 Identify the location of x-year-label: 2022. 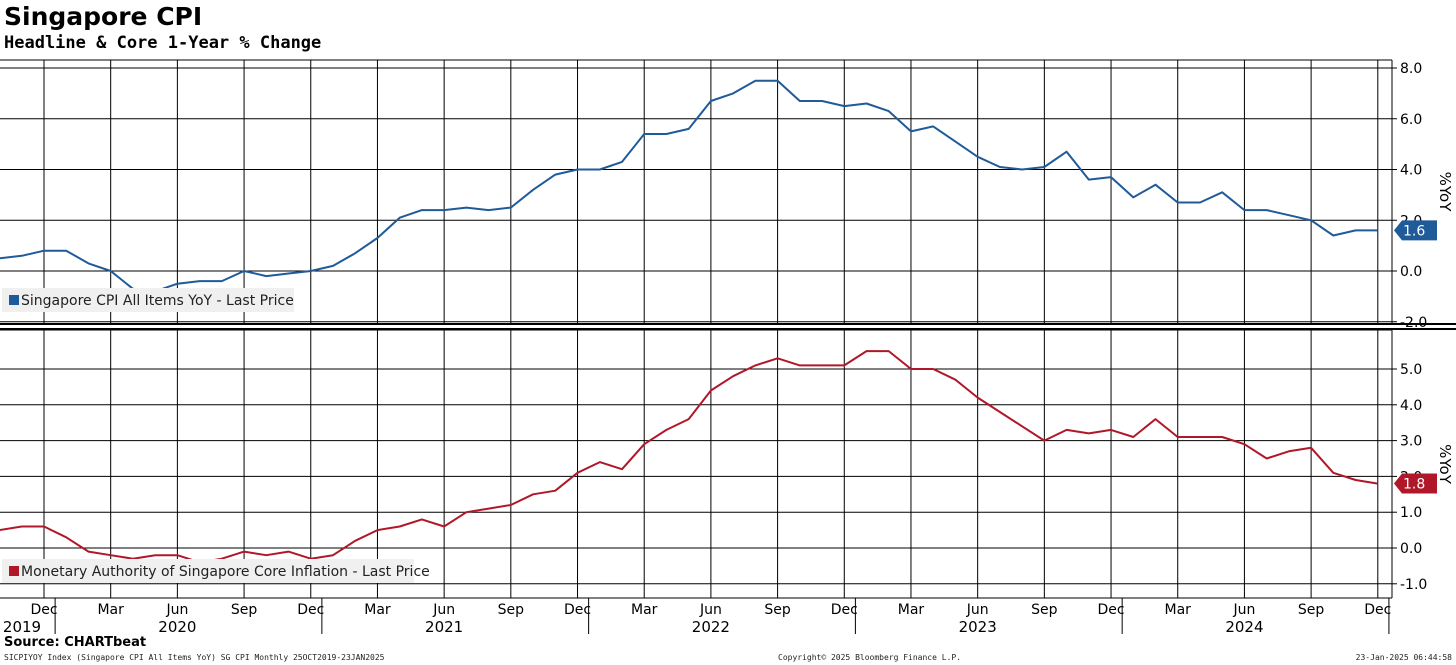
(711, 627).